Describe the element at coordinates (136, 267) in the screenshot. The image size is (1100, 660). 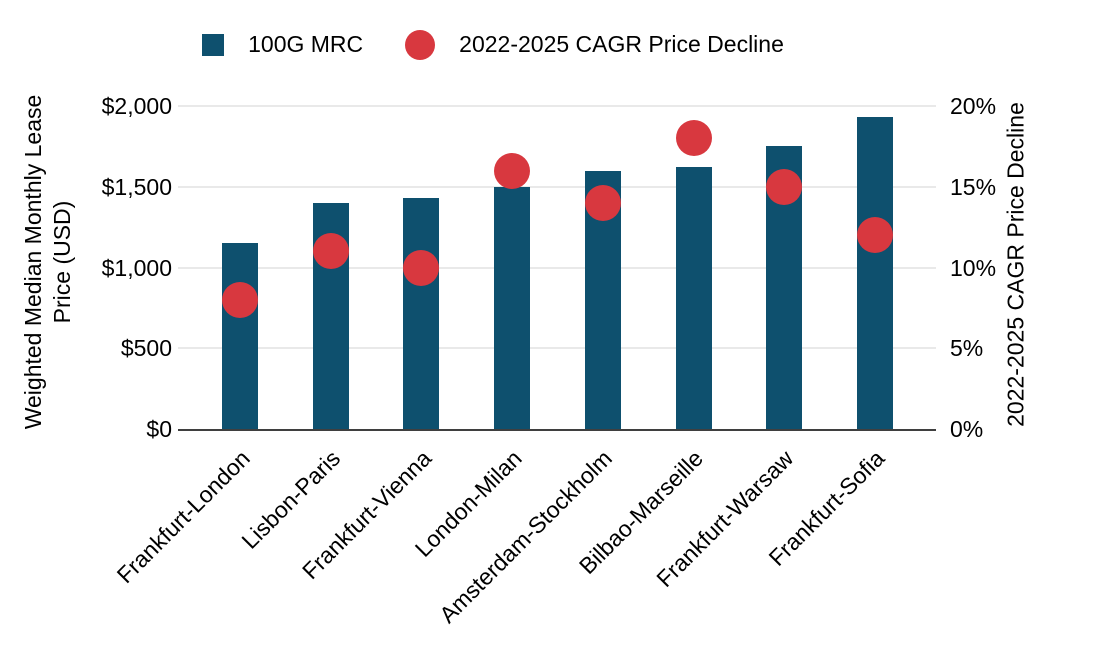
I see `left-axis-tick: $1,000` at that location.